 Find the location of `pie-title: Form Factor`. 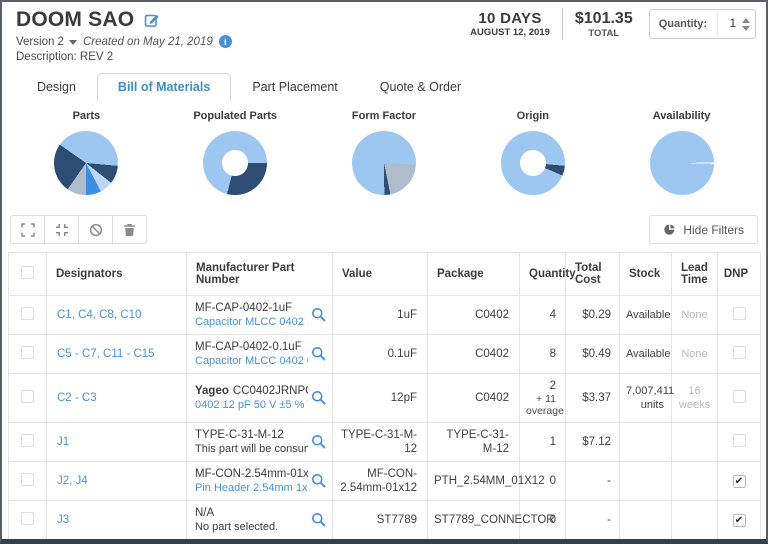

pie-title: Form Factor is located at coordinates (384, 116).